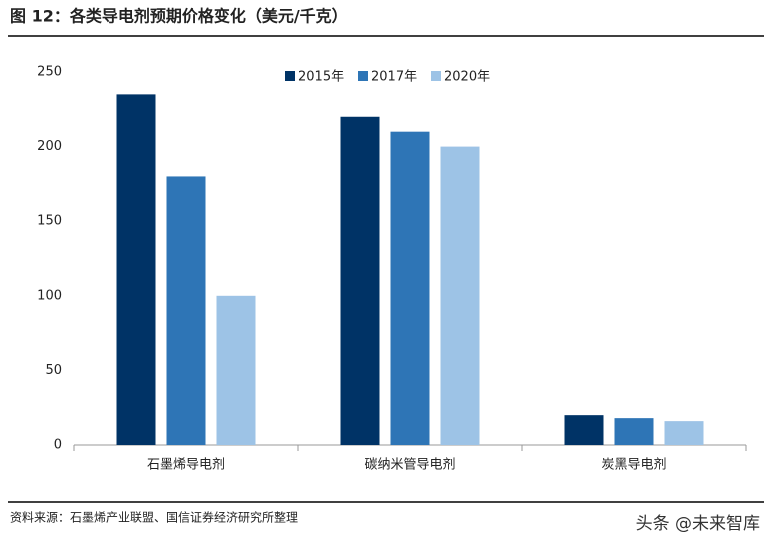  I want to click on y-tick-label: 150, so click(49, 221).